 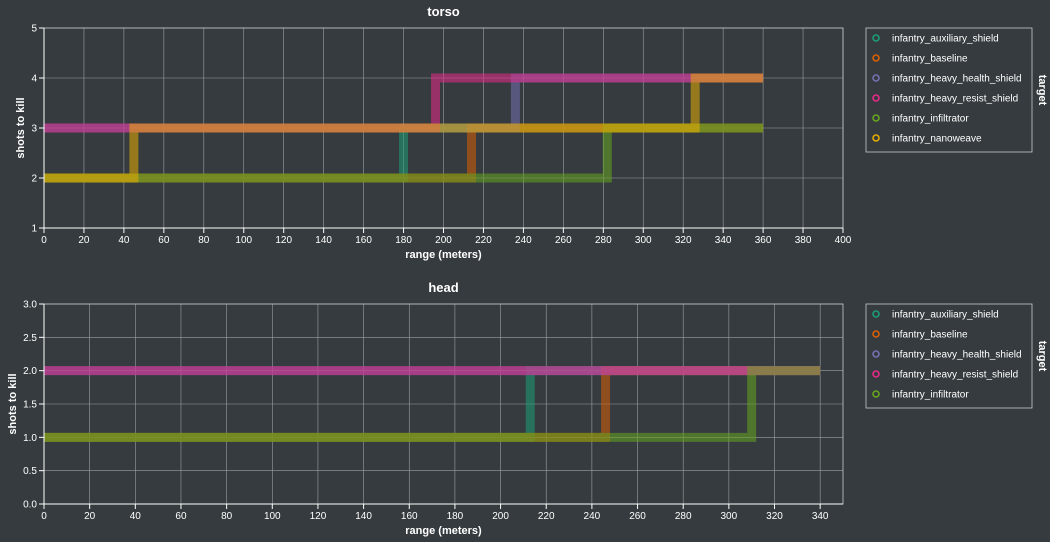 What do you see at coordinates (30, 405) in the screenshot?
I see `y-tick-label: 1.5` at bounding box center [30, 405].